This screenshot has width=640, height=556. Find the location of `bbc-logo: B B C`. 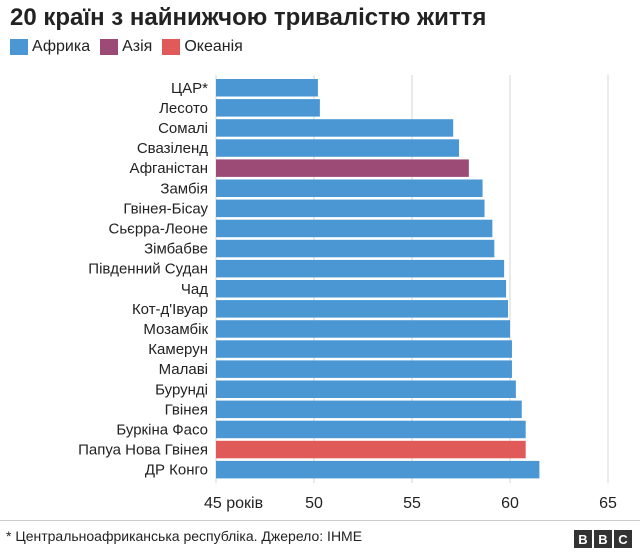

bbc-logo: B B C is located at coordinates (603, 539).